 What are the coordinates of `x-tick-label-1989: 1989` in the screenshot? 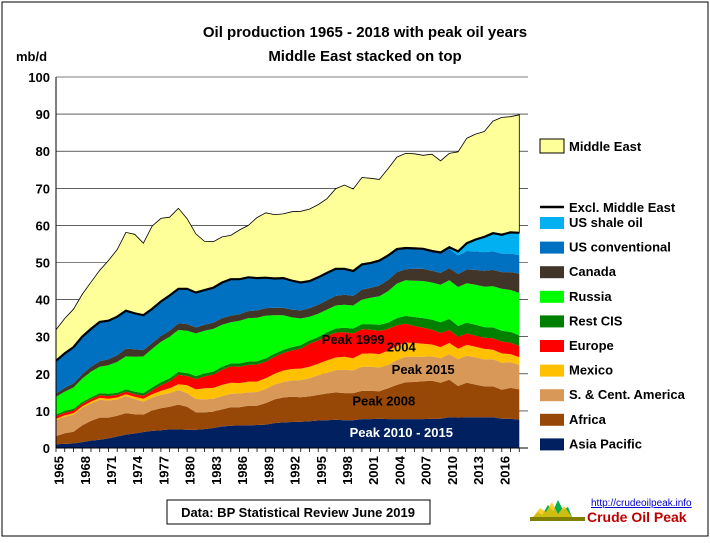 It's located at (268, 470).